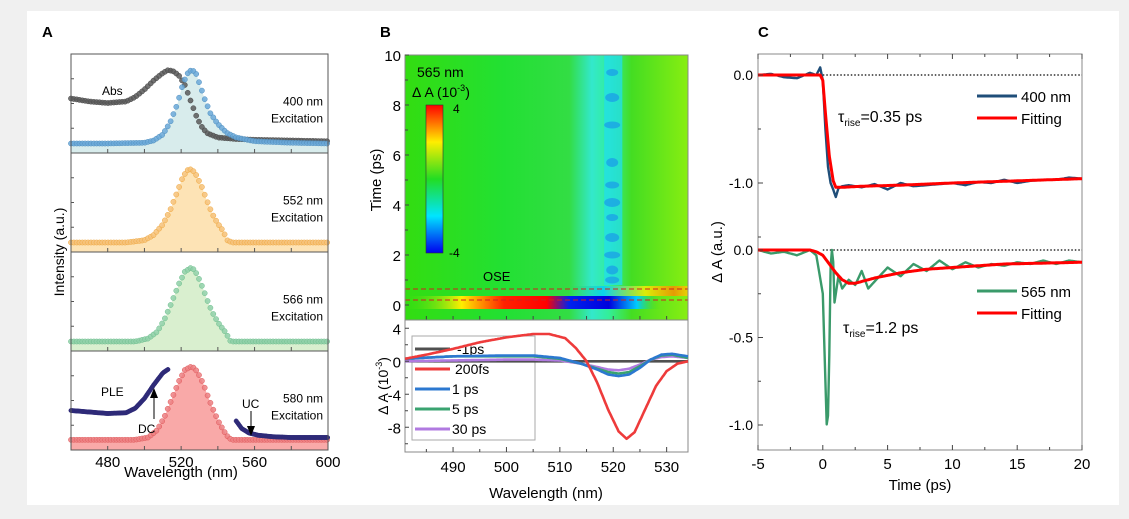  I want to click on colorbar, so click(434, 179).